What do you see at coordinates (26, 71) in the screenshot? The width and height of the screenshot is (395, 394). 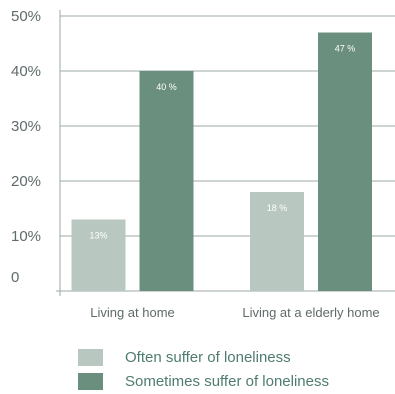 I see `y-tick-label: 40%` at bounding box center [26, 71].